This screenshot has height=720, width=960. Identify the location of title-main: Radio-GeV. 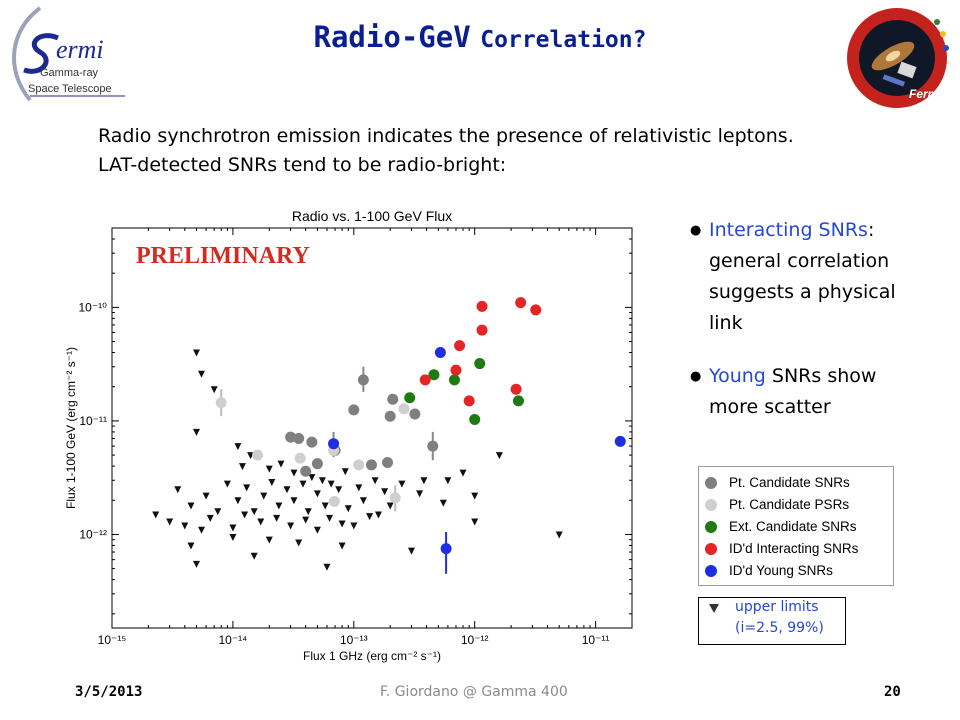
(392, 37).